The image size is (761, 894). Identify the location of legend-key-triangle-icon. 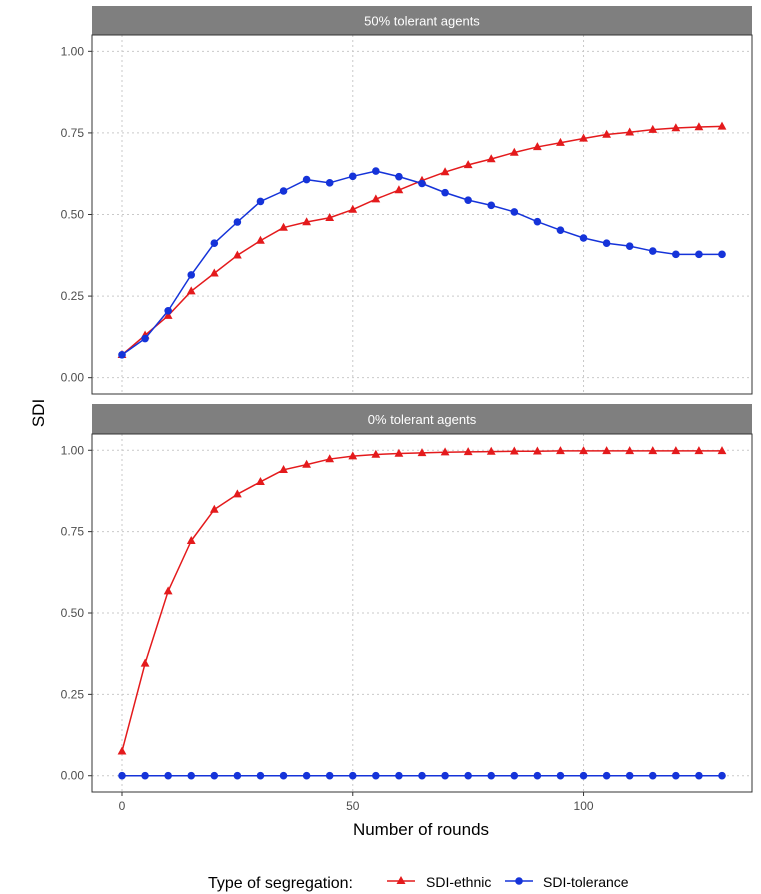
(401, 880).